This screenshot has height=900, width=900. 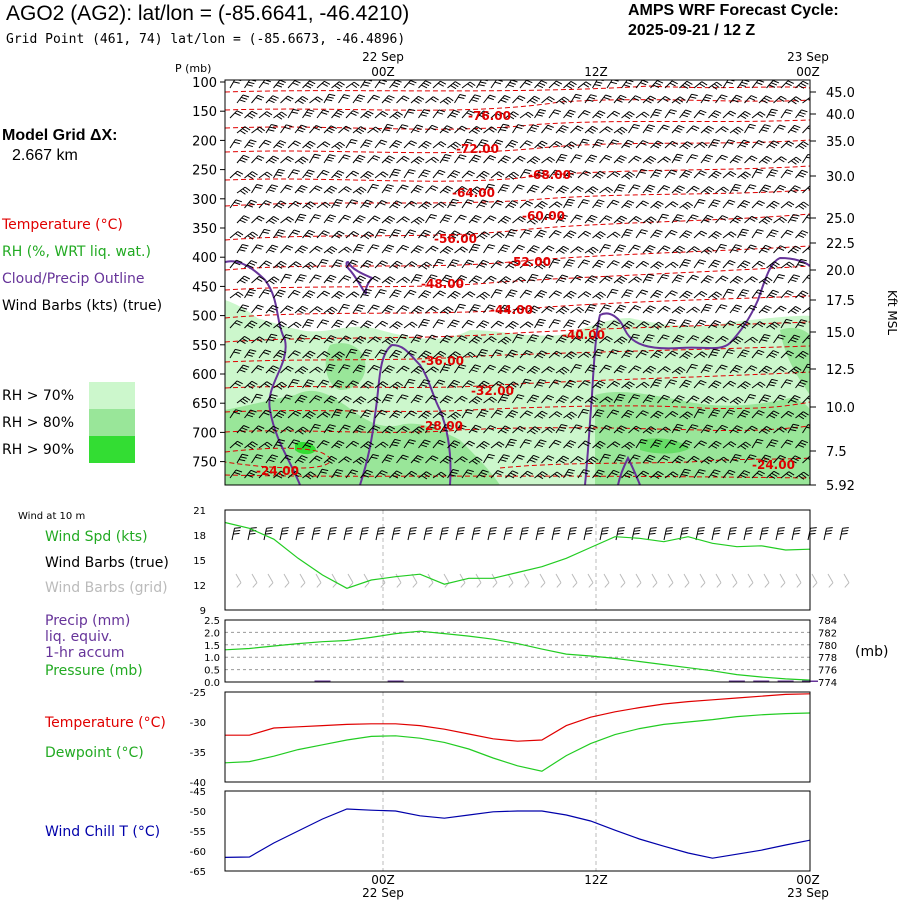 What do you see at coordinates (383, 72) in the screenshot?
I see `top-time-label-0: 00Z` at bounding box center [383, 72].